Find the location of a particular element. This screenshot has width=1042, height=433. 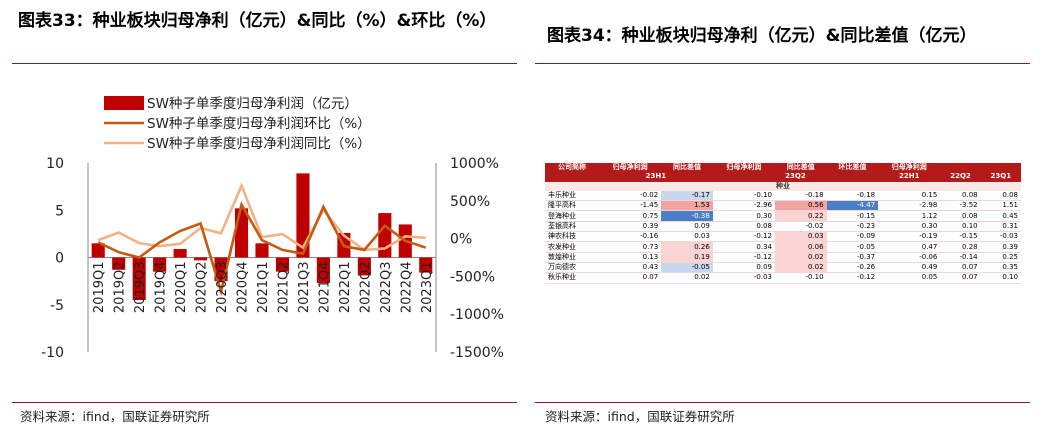

legend-label: SW种子单季度归母净利润（亿元） is located at coordinates (252, 103).